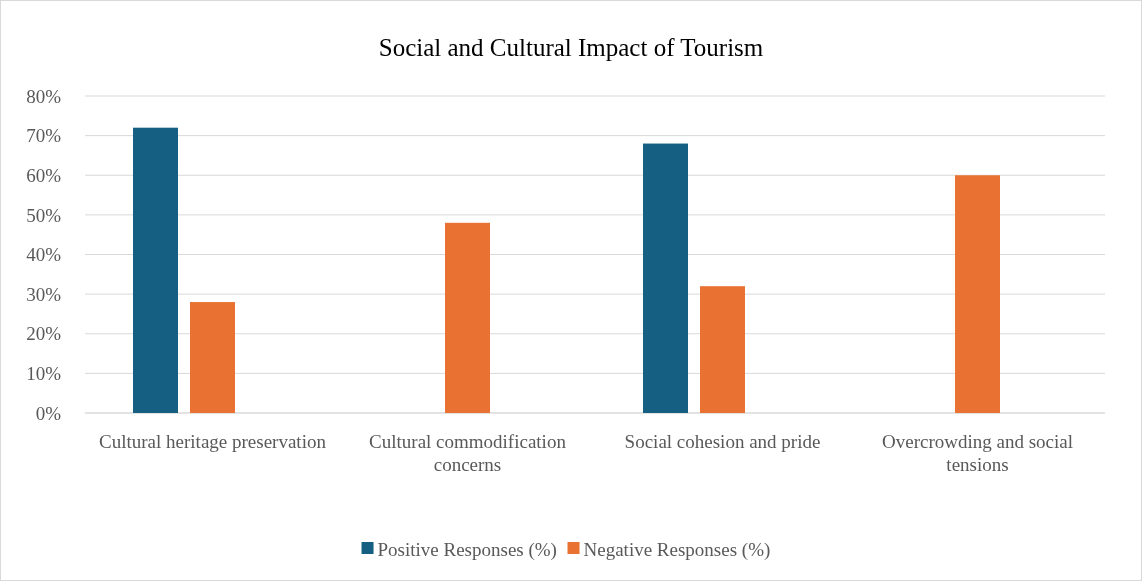  What do you see at coordinates (677, 549) in the screenshot?
I see `legend-label: Negative Responses (%)` at bounding box center [677, 549].